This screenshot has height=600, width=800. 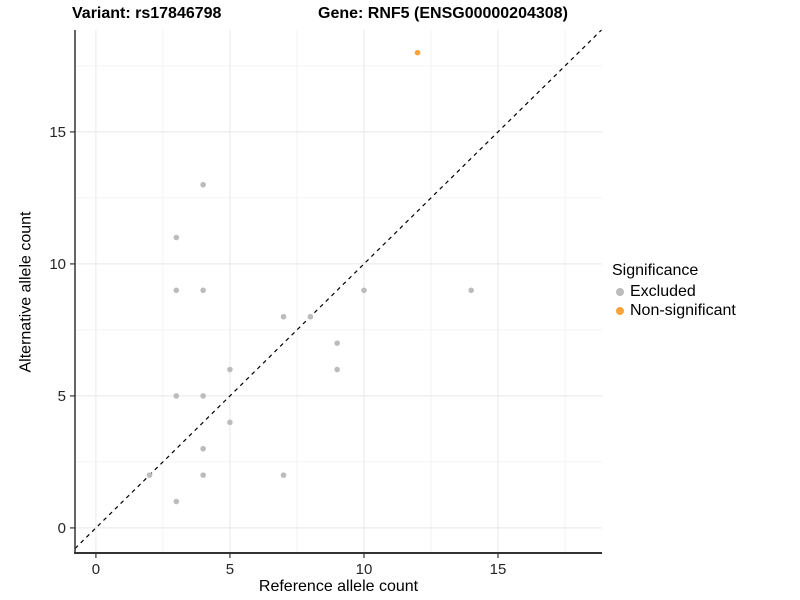 I want to click on nonsignificant-point-icon, so click(x=620, y=310).